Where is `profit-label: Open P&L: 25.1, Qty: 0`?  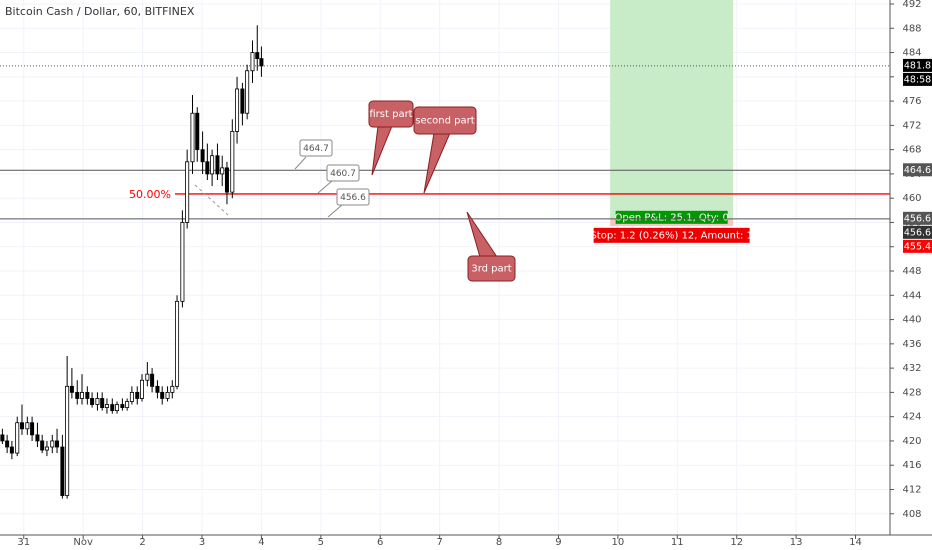
profit-label: Open P&L: 25.1, Qty: 0 is located at coordinates (671, 217).